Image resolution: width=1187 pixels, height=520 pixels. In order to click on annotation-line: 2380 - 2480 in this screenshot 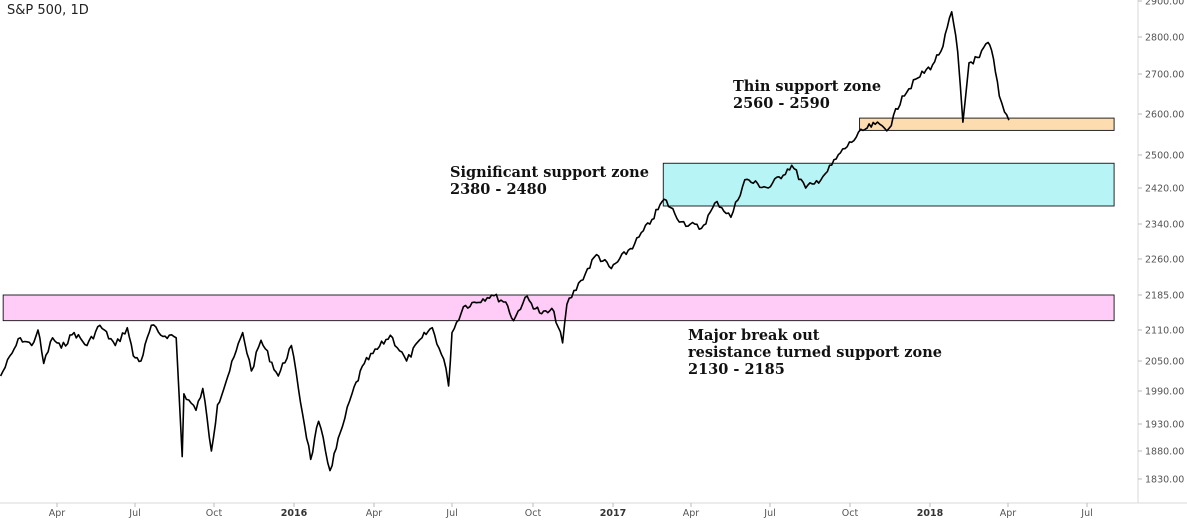, I will do `click(498, 189)`.